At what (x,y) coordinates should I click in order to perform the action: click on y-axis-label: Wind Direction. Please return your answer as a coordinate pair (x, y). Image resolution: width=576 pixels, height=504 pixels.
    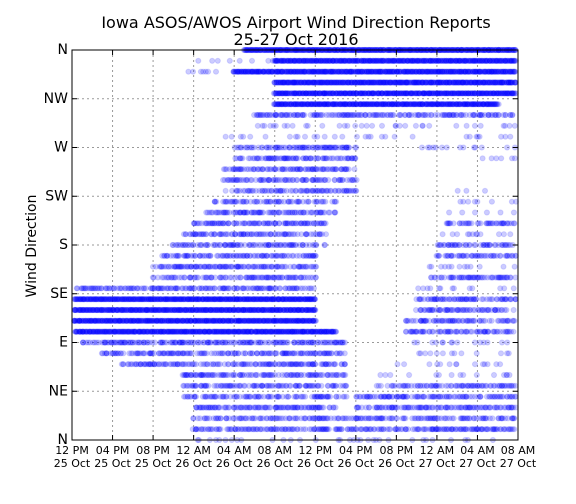
    Looking at the image, I should click on (32, 246).